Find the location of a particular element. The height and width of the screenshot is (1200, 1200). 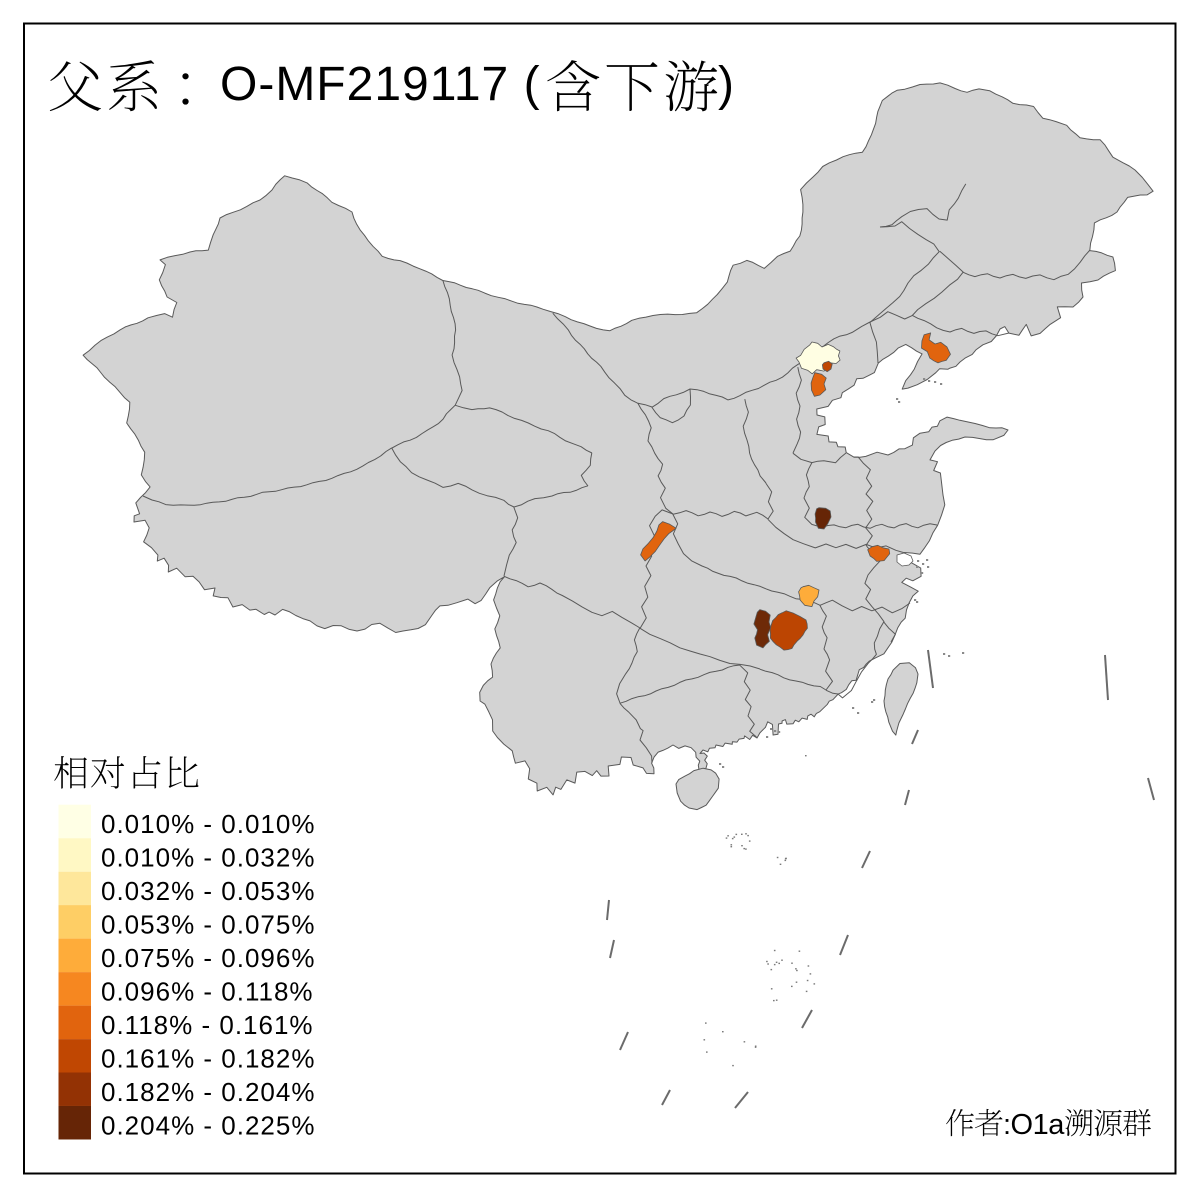

svg-text: 0.118% - 0.161% is located at coordinates (207, 1025).